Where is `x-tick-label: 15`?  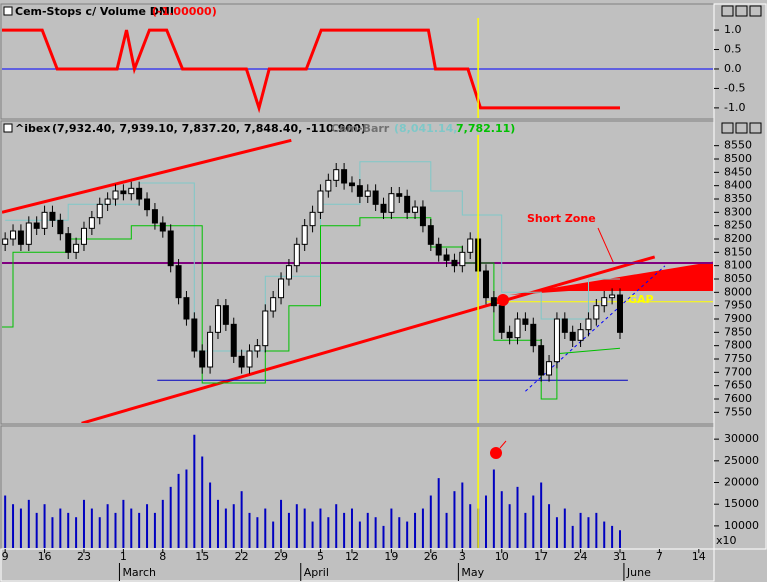
x-tick-label: 15 is located at coordinates (202, 556).